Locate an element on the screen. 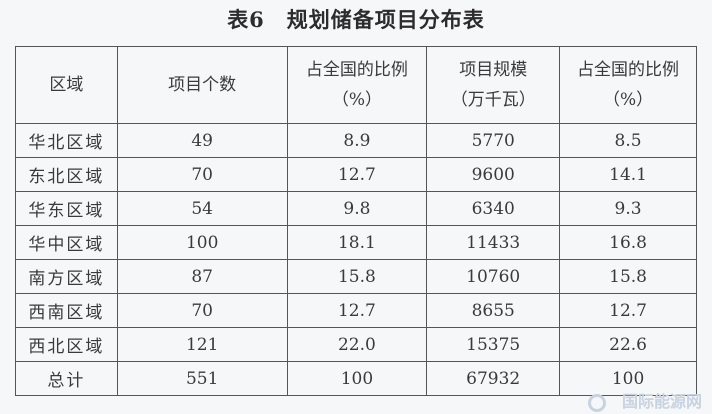 The height and width of the screenshot is (414, 712). cell-count-share: 9.8 is located at coordinates (357, 208).